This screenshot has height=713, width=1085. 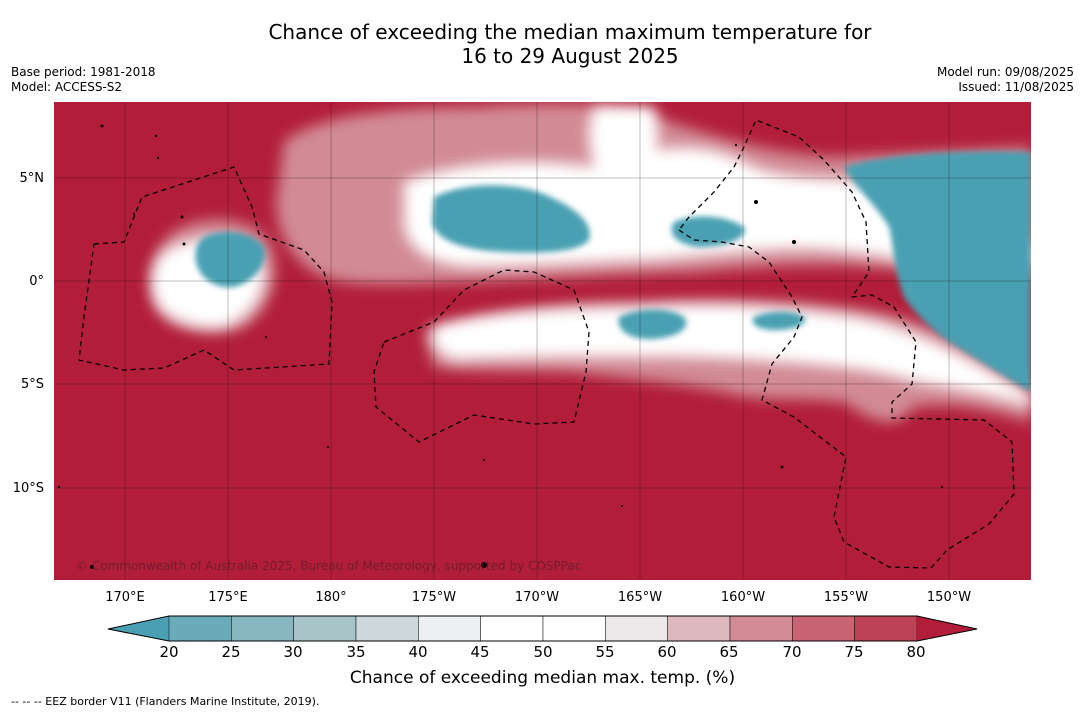 What do you see at coordinates (623, 147) in the screenshot?
I see `white-zone-meridional` at bounding box center [623, 147].